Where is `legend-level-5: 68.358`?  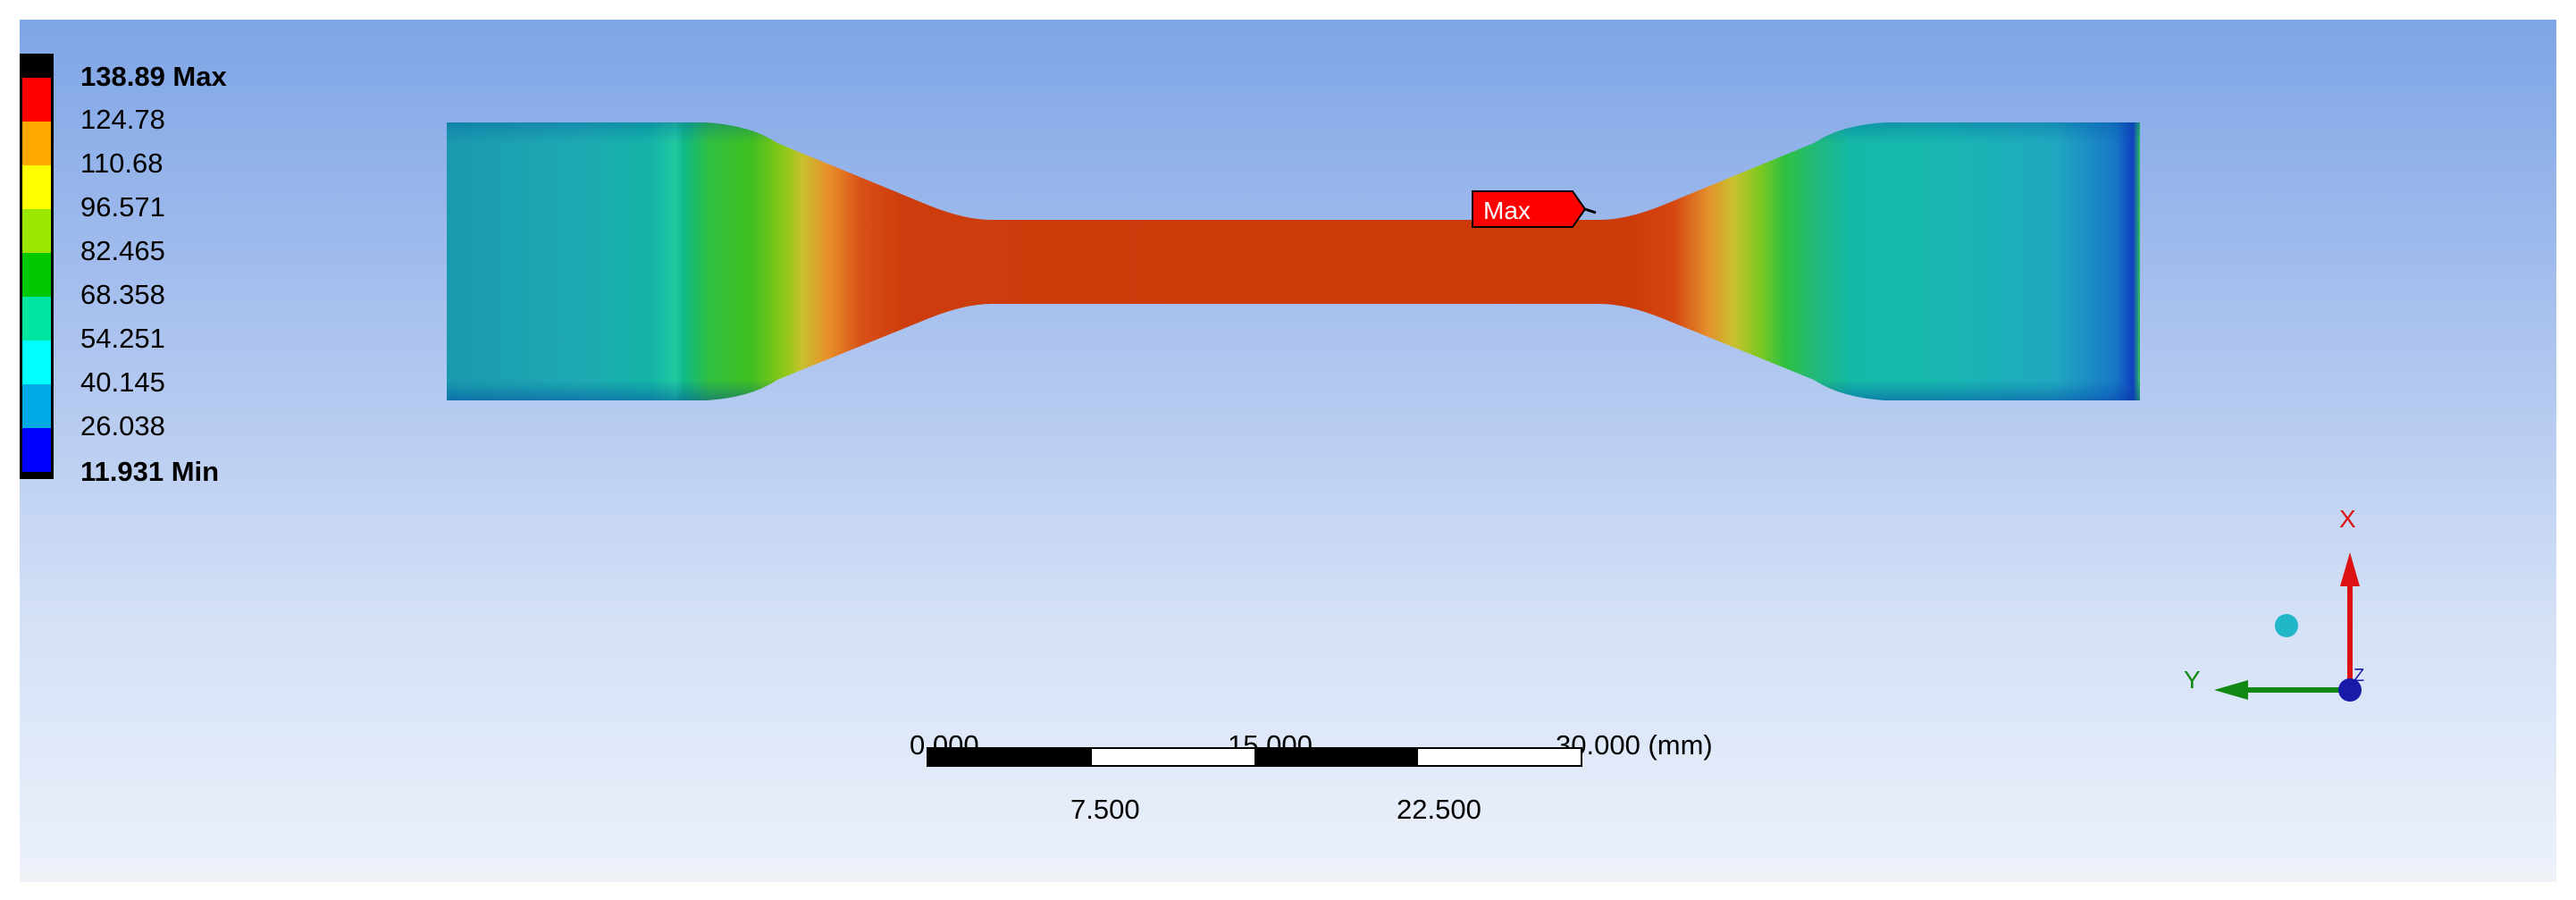 legend-level-5: 68.358 is located at coordinates (122, 294).